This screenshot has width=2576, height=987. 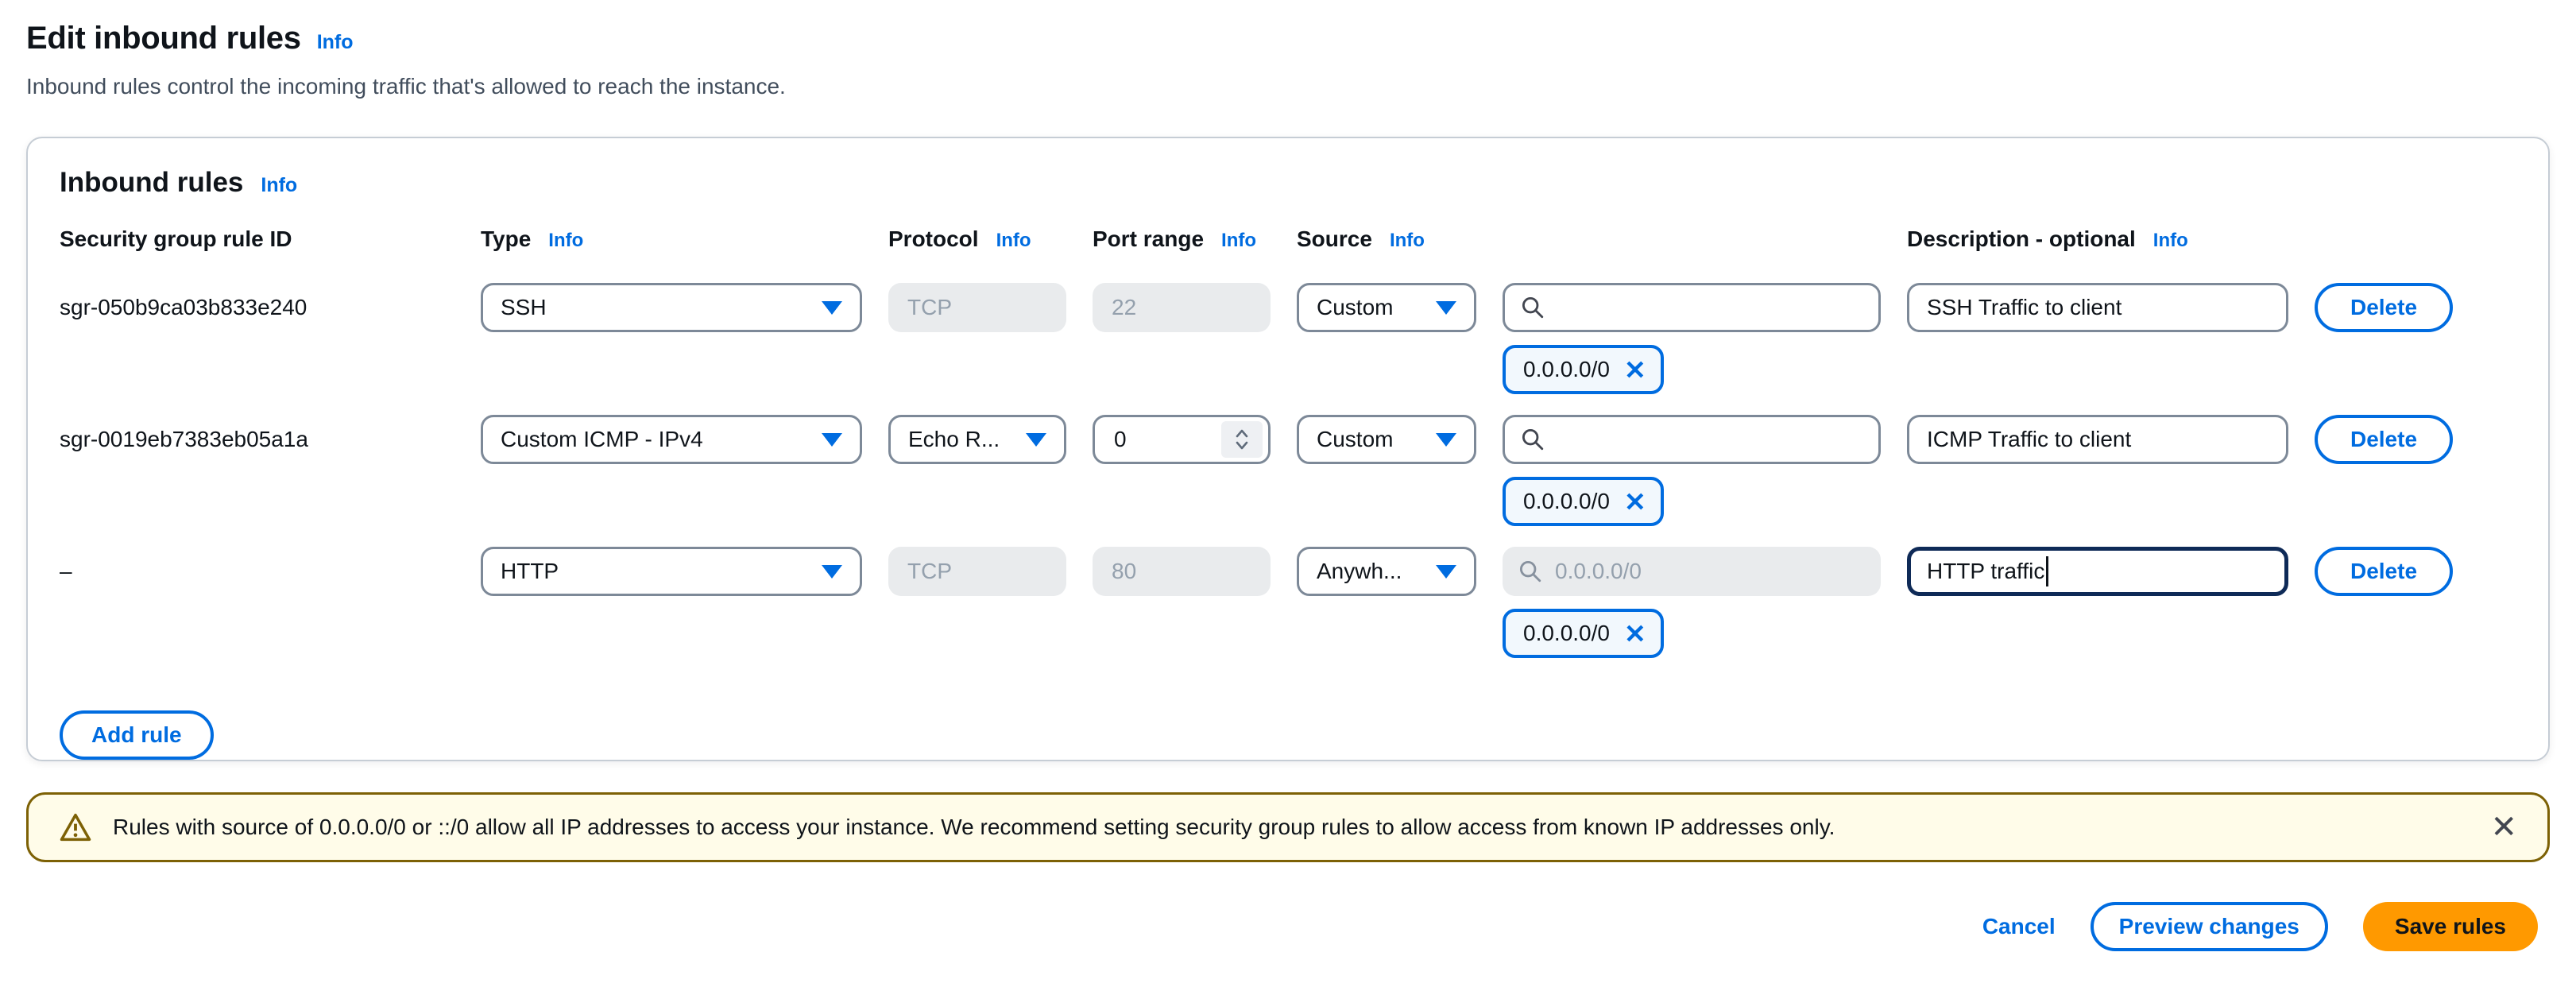 I want to click on source-search-input: 0.0.0.0/0, so click(x=1692, y=571).